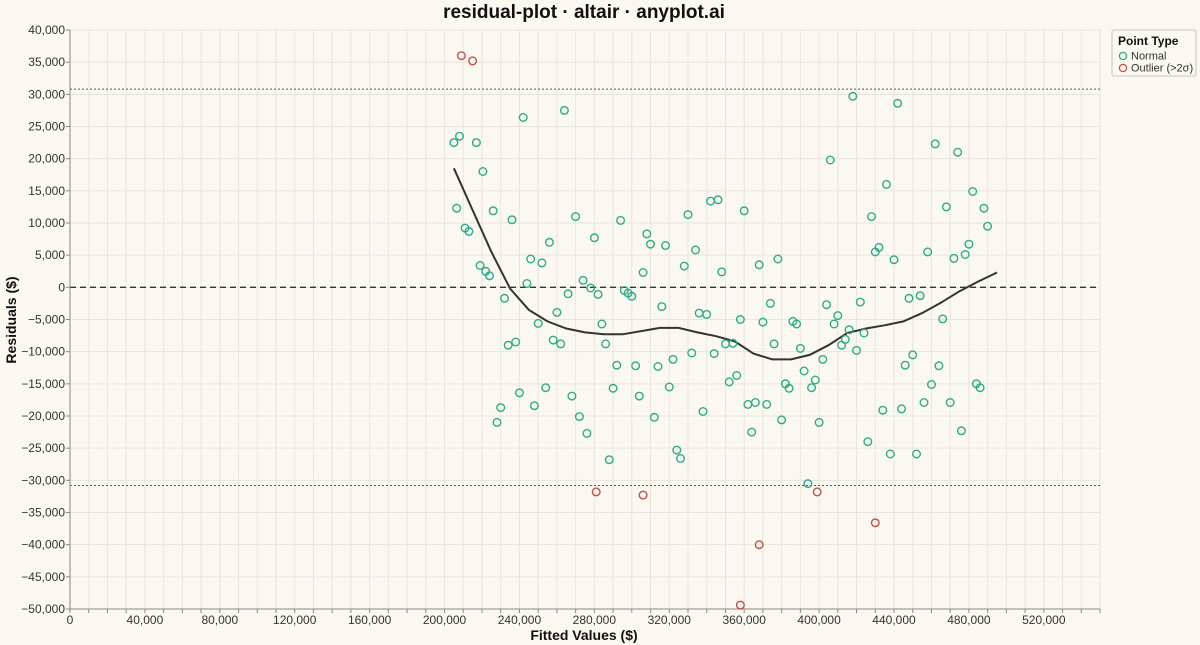 The height and width of the screenshot is (645, 1200). What do you see at coordinates (11, 319) in the screenshot?
I see `y-axis-title: Residuals ($)` at bounding box center [11, 319].